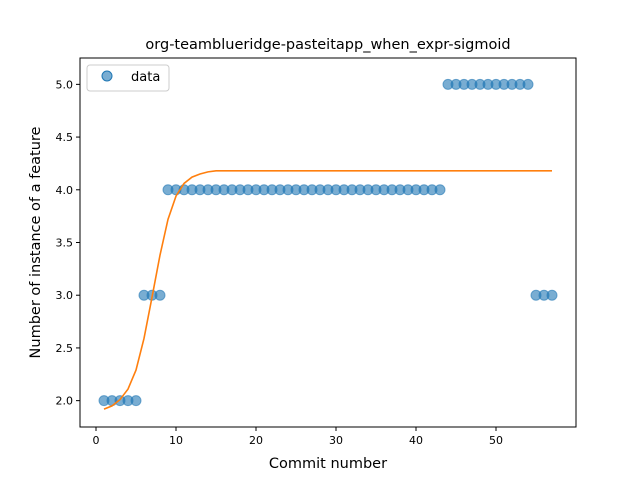 This screenshot has width=640, height=480. Describe the element at coordinates (145, 77) in the screenshot. I see `legend-label-data: data` at that location.